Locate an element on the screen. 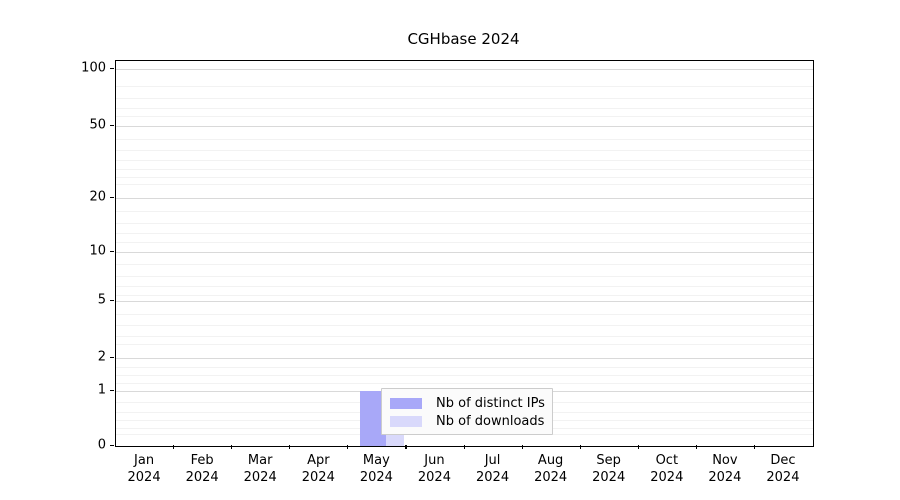  legend-label-distinct-ips: Nb of distinct IPs is located at coordinates (490, 403).